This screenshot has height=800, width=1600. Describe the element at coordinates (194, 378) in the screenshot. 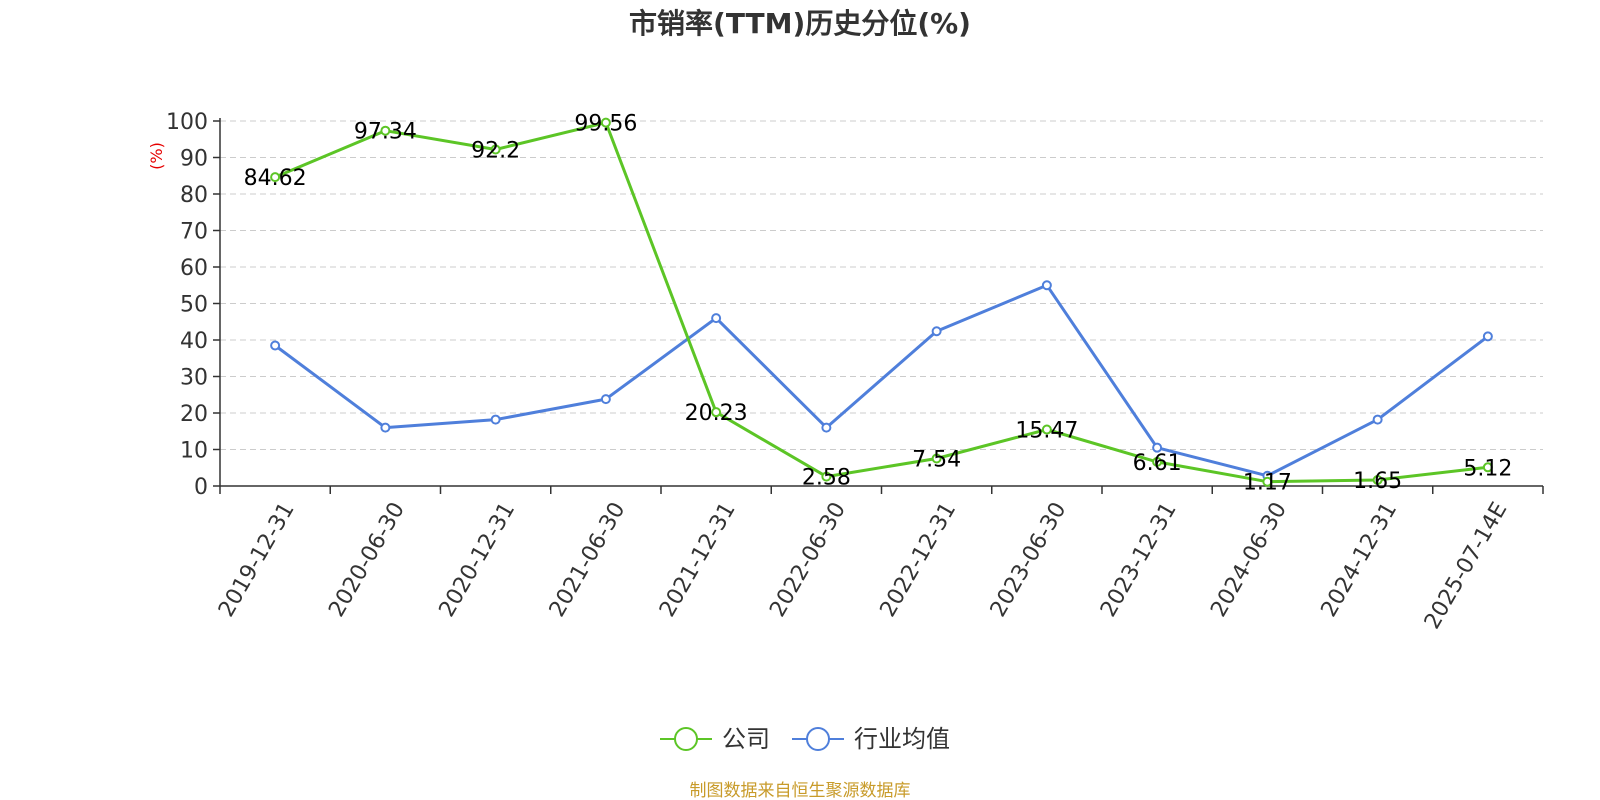

I see `y-tick-label: 30` at that location.